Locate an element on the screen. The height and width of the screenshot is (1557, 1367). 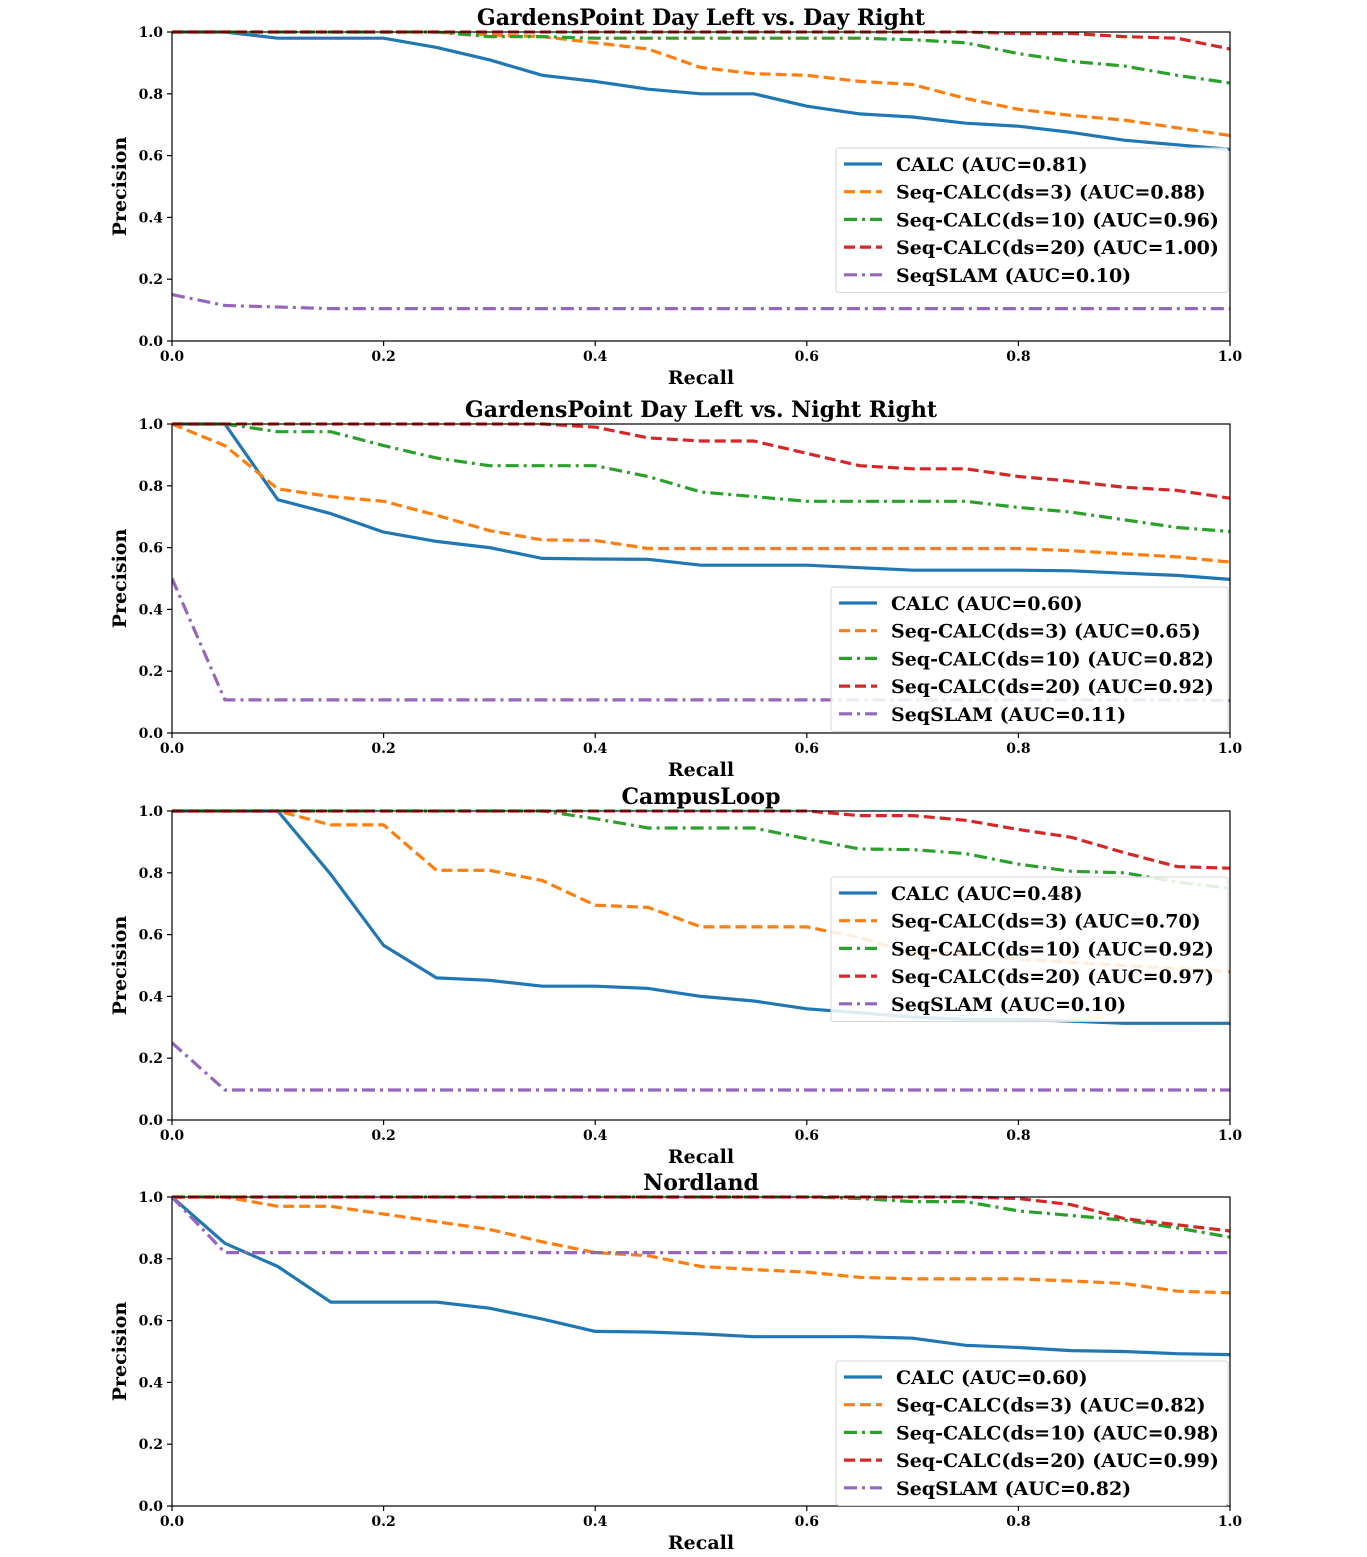
legend-label: Seq-CALC(ds=10) (AUC=0.98) is located at coordinates (1057, 1433).